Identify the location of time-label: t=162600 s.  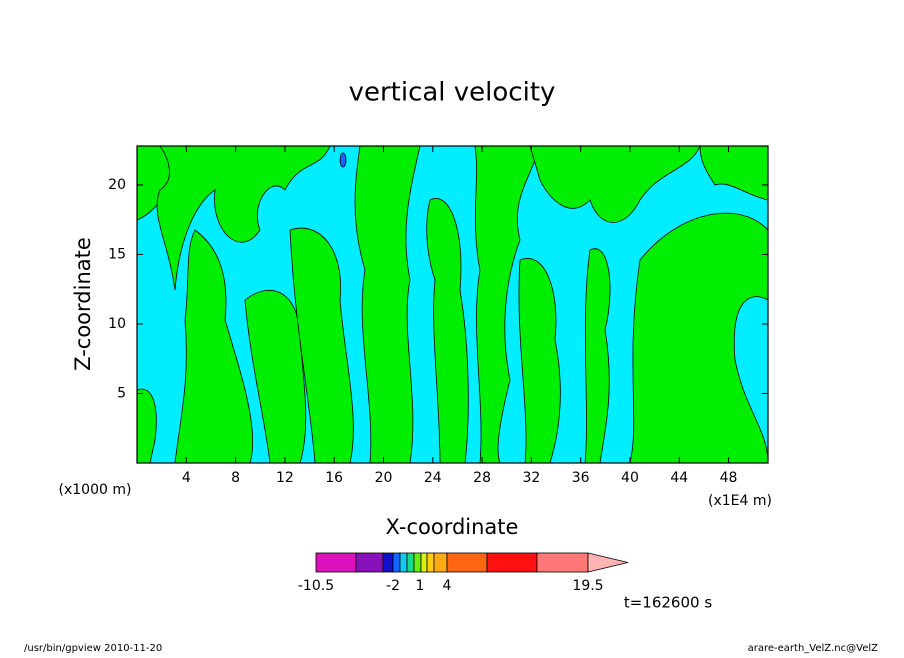
(668, 603).